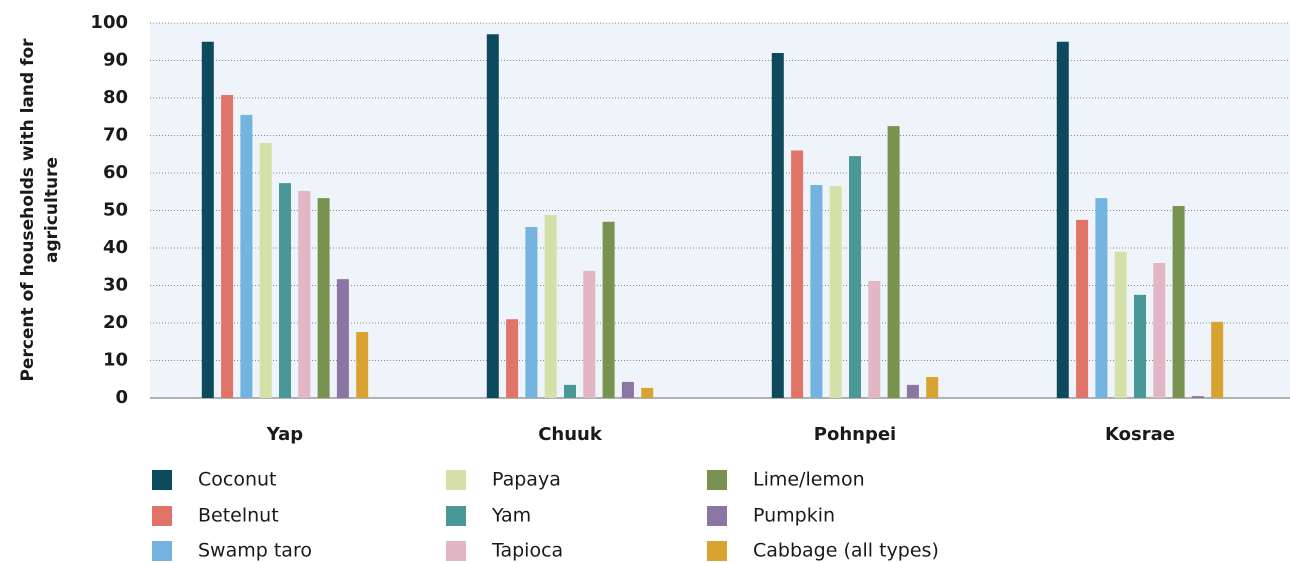  Describe the element at coordinates (527, 551) in the screenshot. I see `legend-label: Tapioca` at that location.